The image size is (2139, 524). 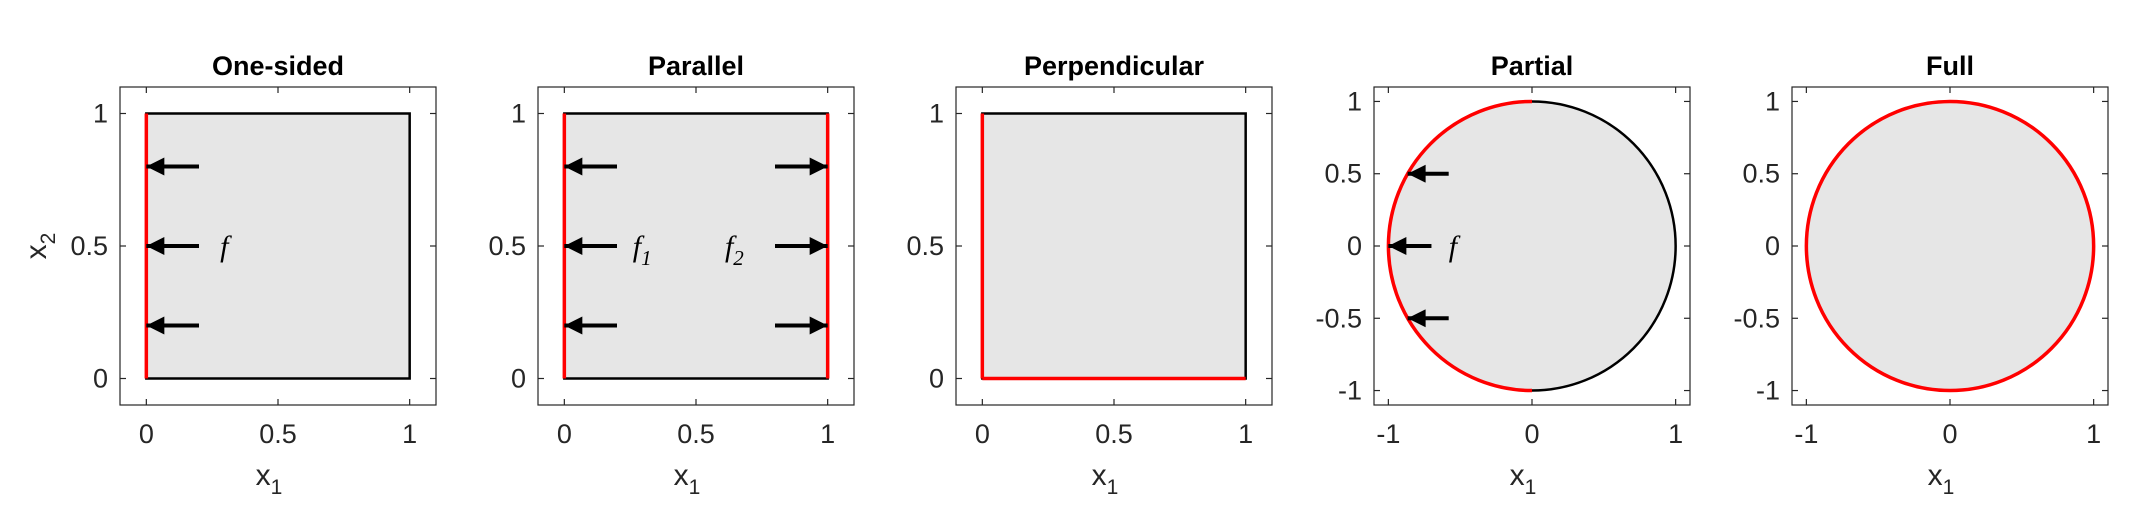 I want to click on panel-perpendicular: Perpendicular 0 0.5 1 0 0.5 1 x1, so click(x=1089, y=275).